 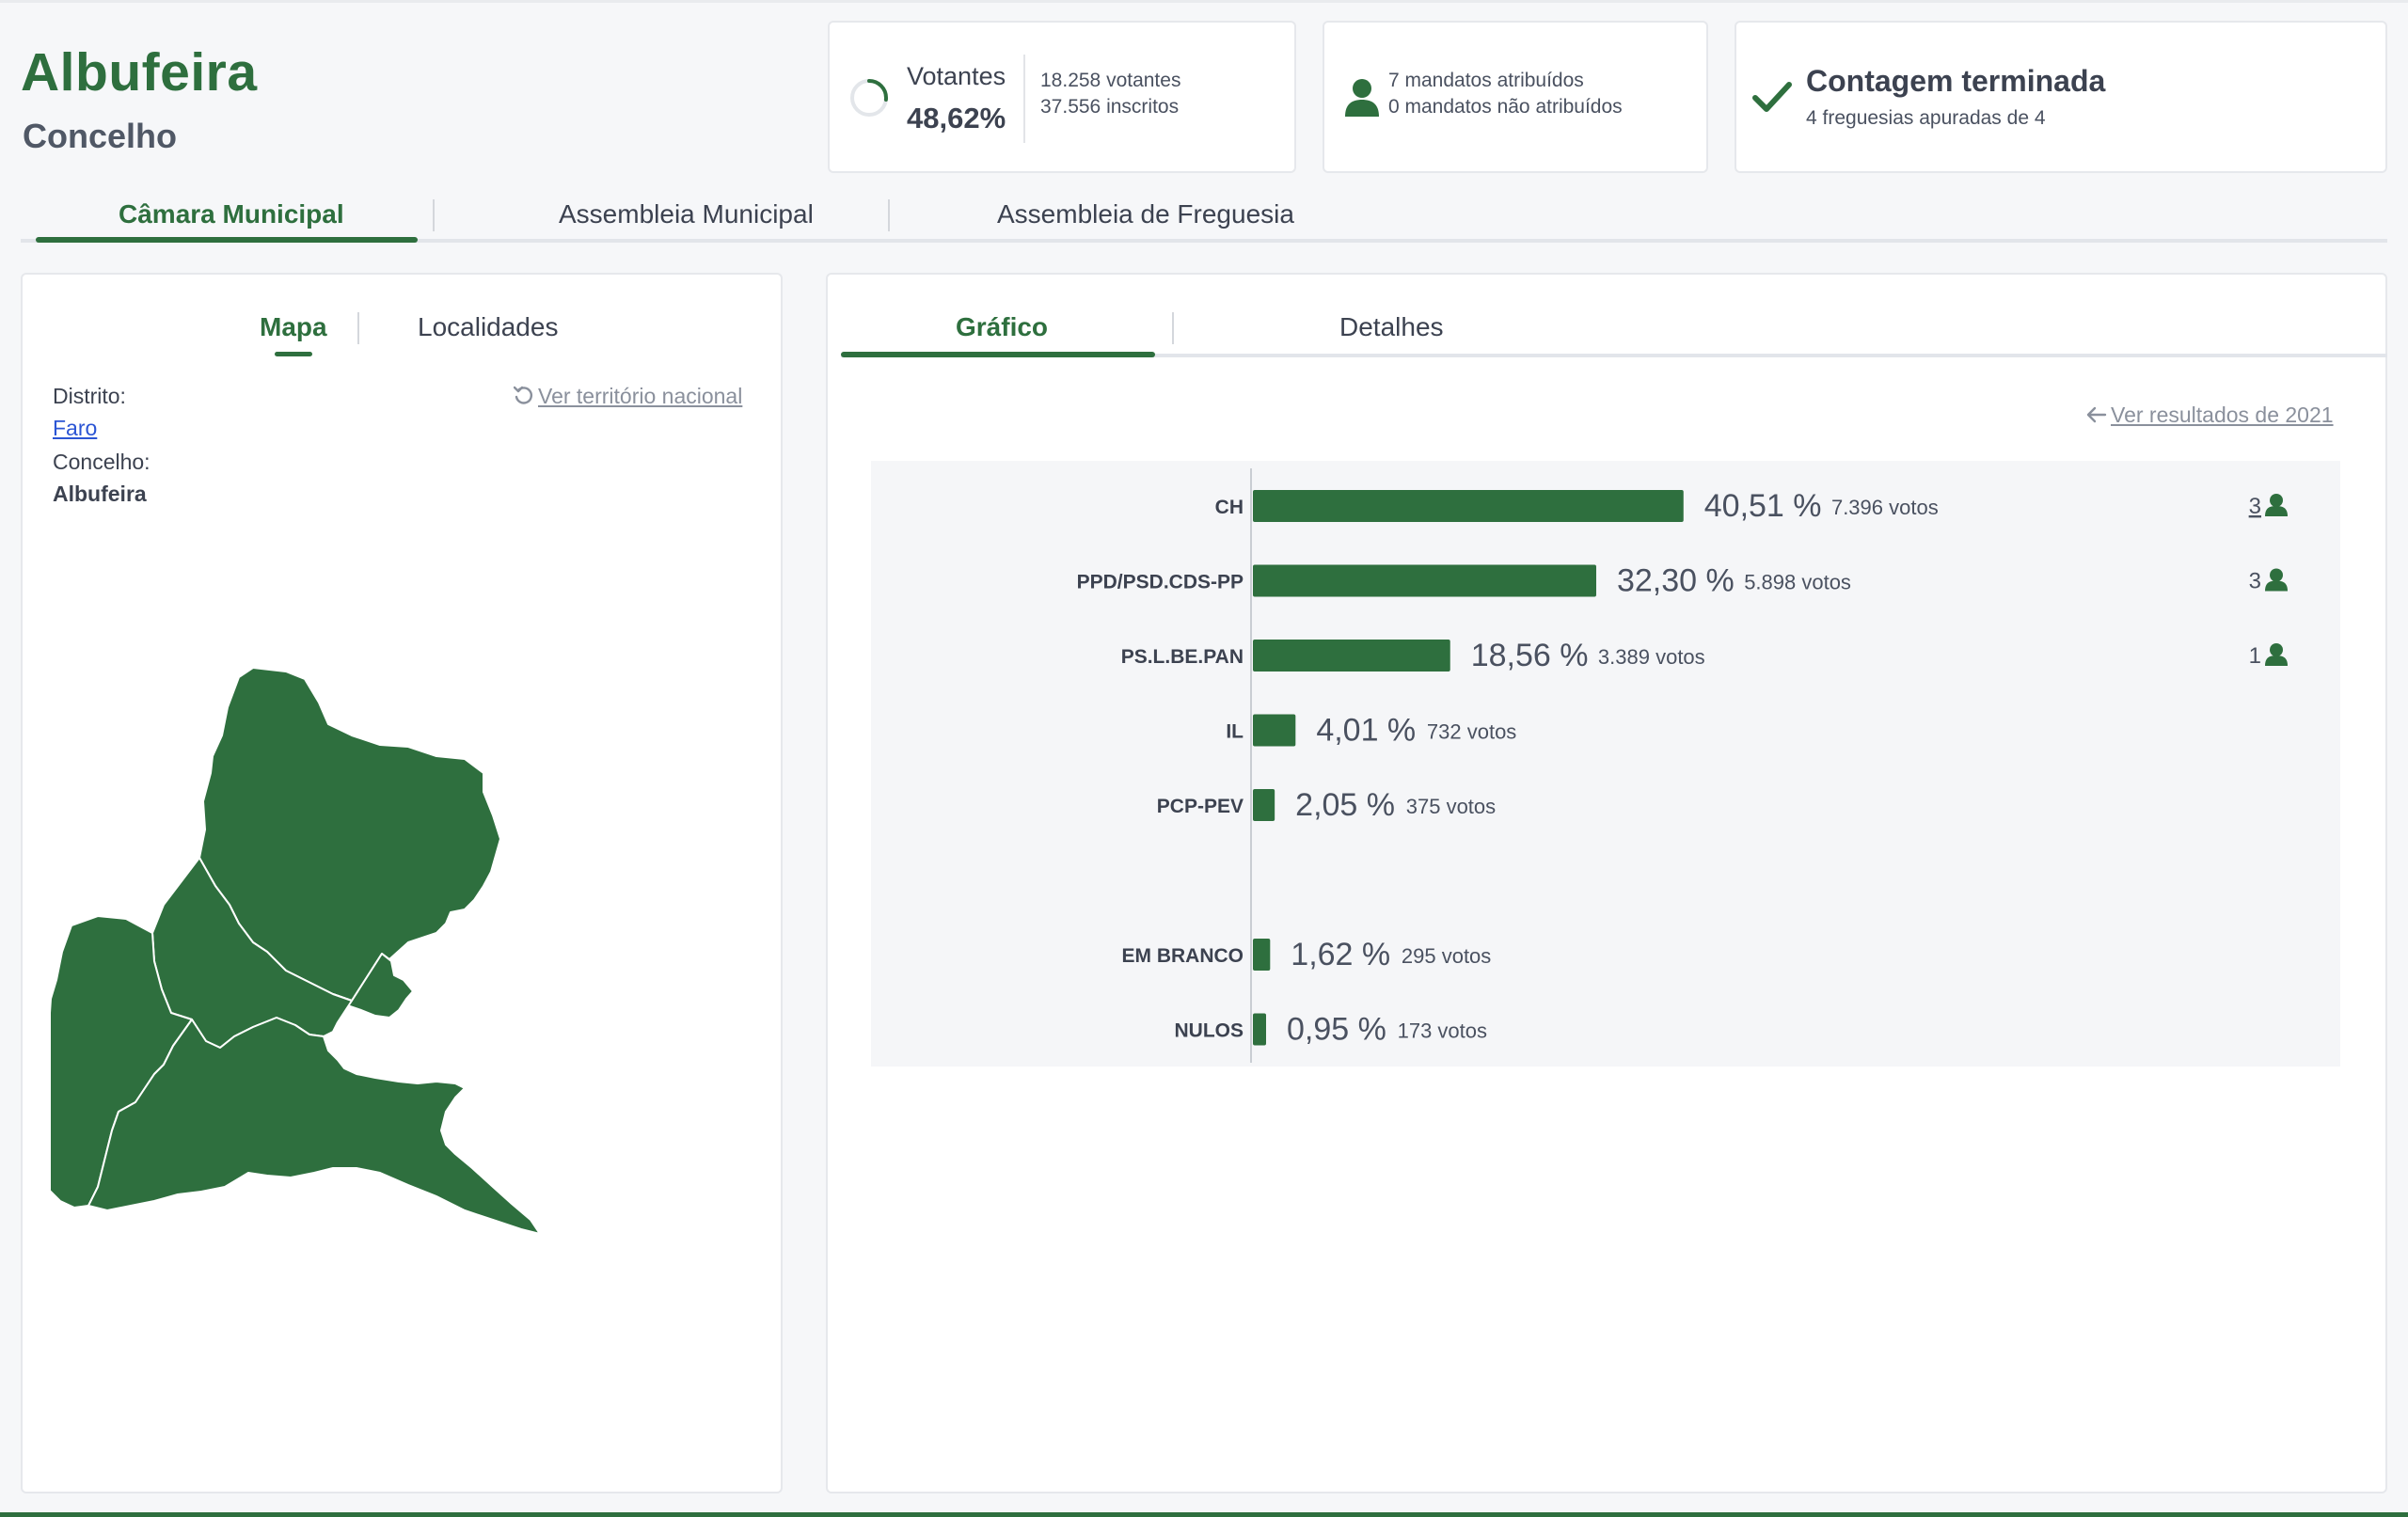 I want to click on tab-localidades: Localidades, so click(x=489, y=326).